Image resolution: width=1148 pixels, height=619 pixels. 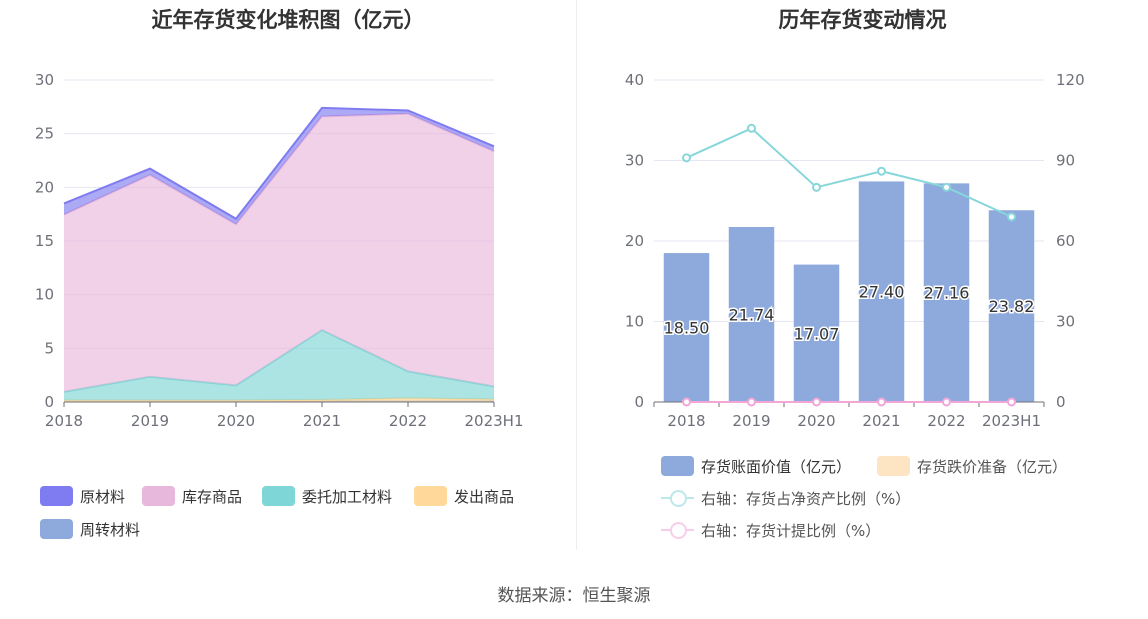 I want to click on bar-data-label: 17.07, so click(x=817, y=333).